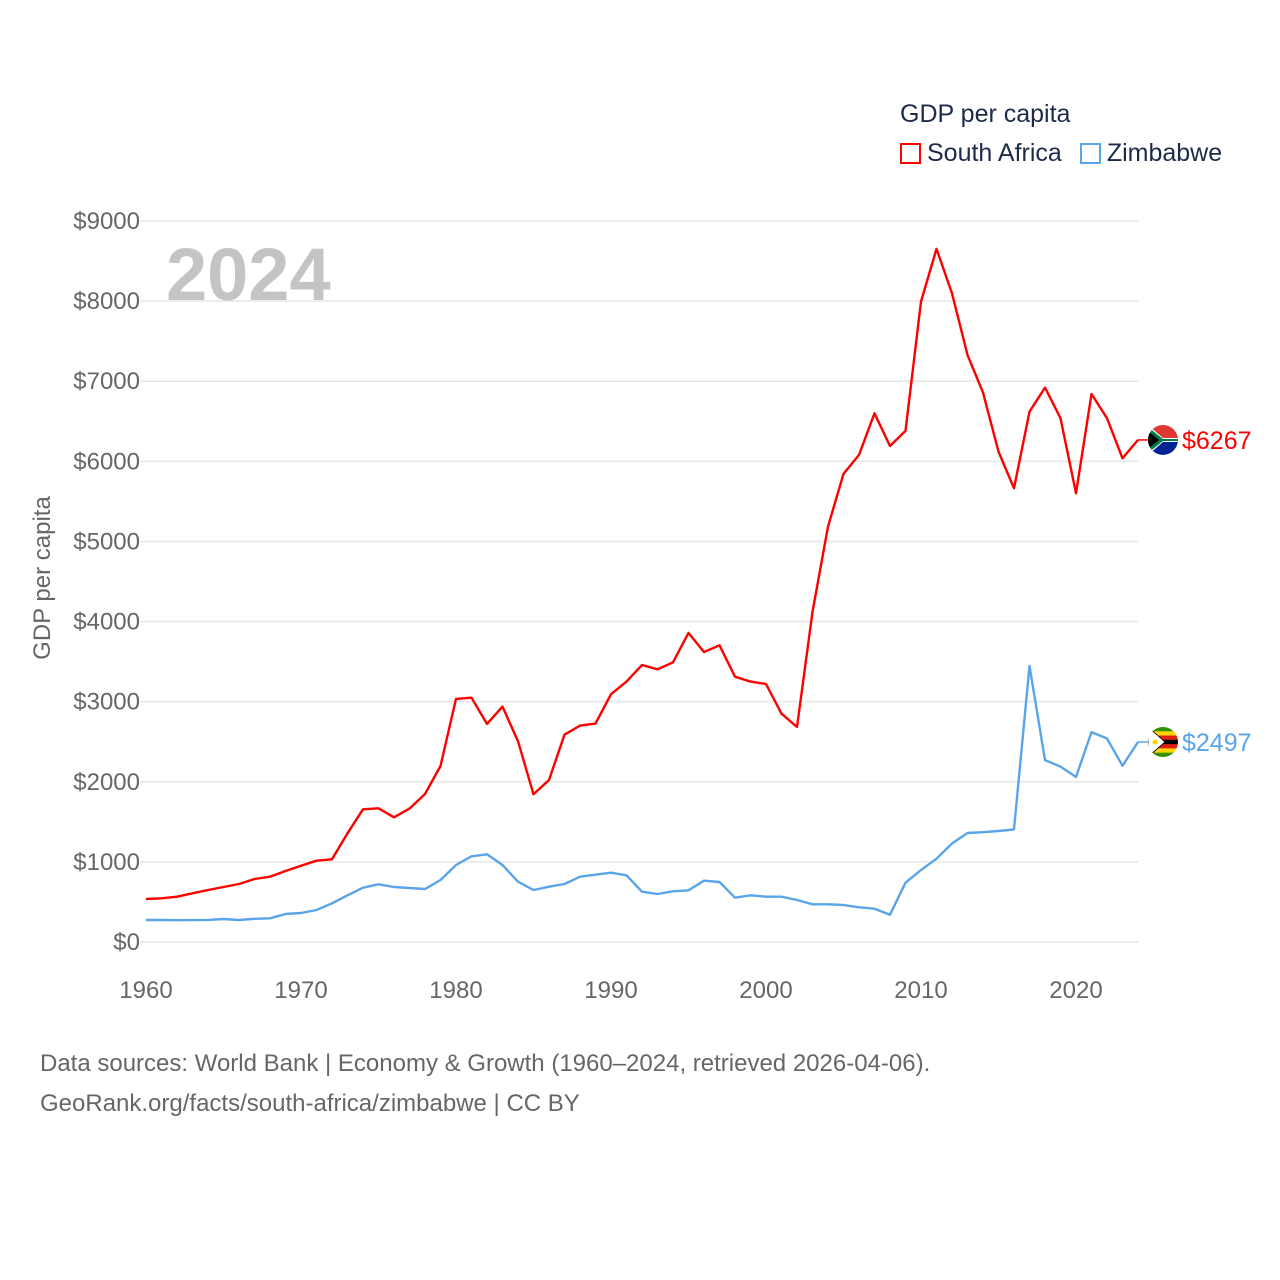 The image size is (1280, 1280). I want to click on legend-swatch-south-africa, so click(910, 153).